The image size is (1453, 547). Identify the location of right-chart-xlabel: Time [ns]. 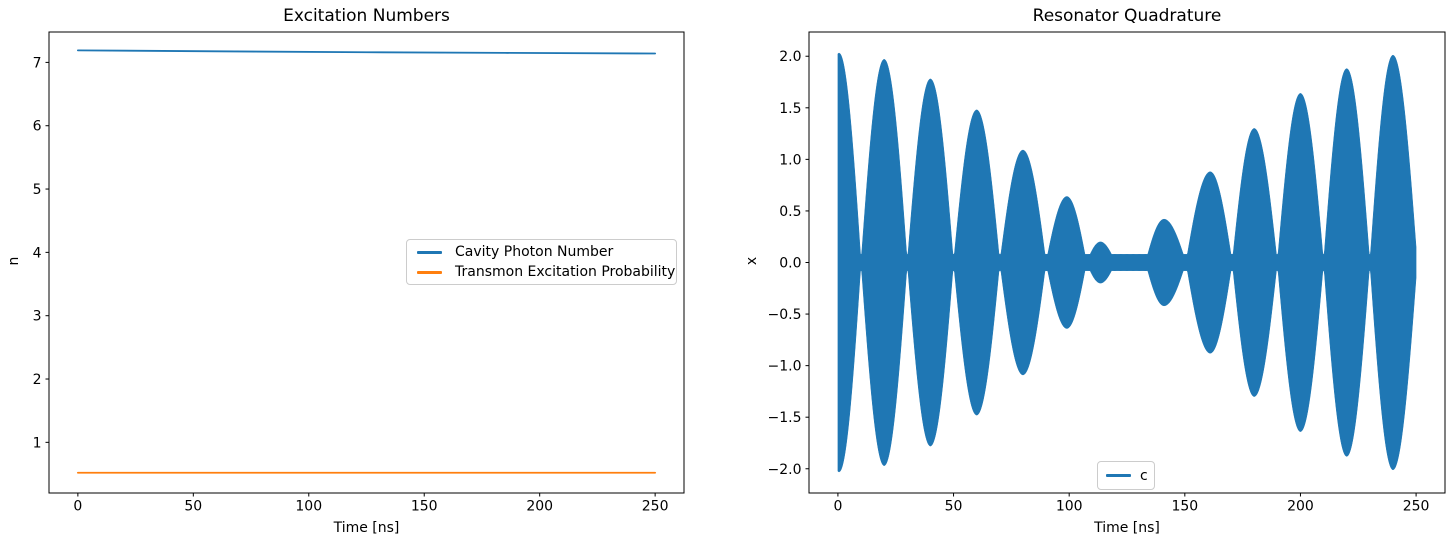
(1127, 528).